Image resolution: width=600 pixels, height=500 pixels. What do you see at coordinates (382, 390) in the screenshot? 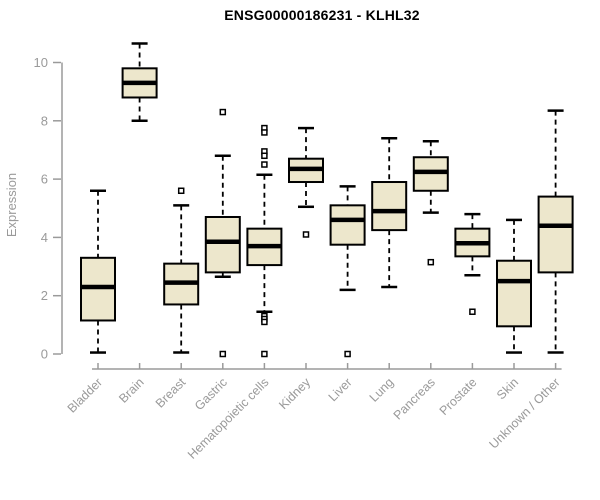
I see `x-tick-label: Lung` at bounding box center [382, 390].